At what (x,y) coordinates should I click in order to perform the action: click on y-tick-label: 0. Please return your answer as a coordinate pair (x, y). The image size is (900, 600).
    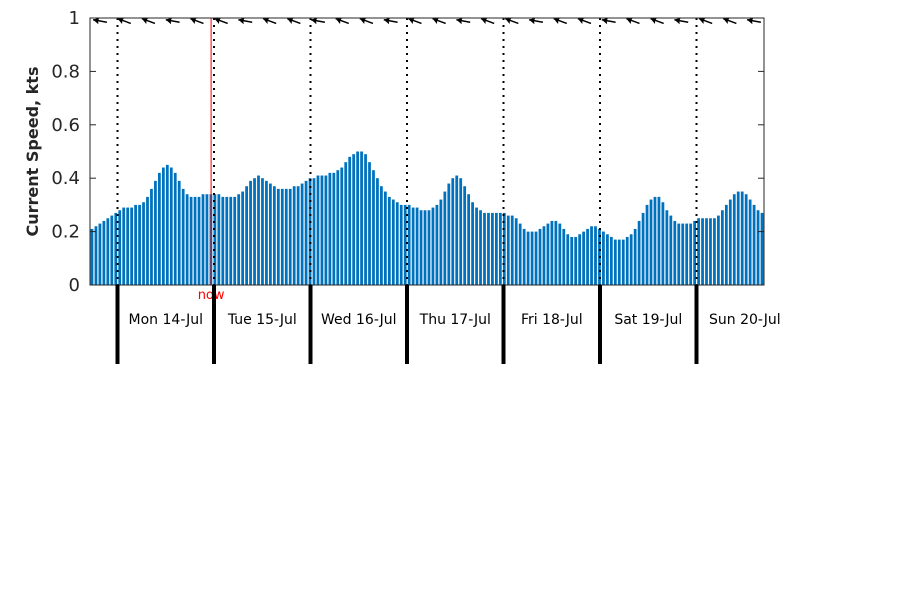
    Looking at the image, I should click on (74, 285).